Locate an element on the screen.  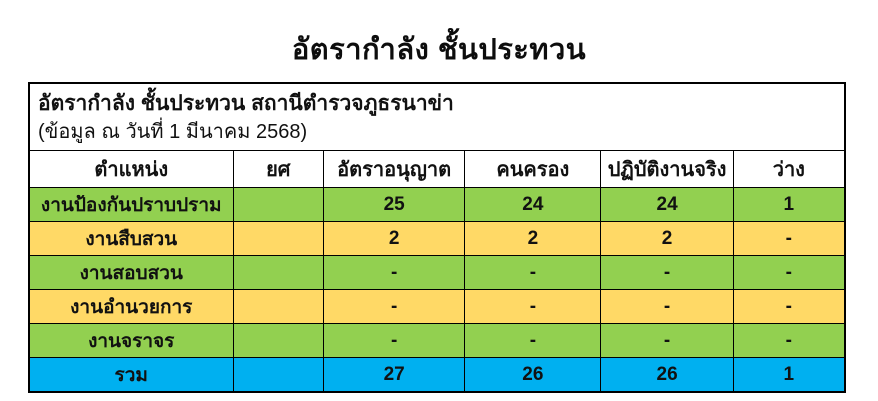
column-header-authorized: อัตราอนุญาต is located at coordinates (394, 169).